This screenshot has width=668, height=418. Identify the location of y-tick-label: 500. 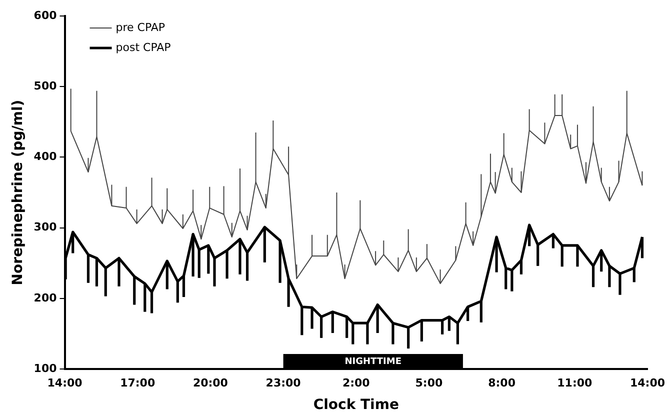
(46, 85).